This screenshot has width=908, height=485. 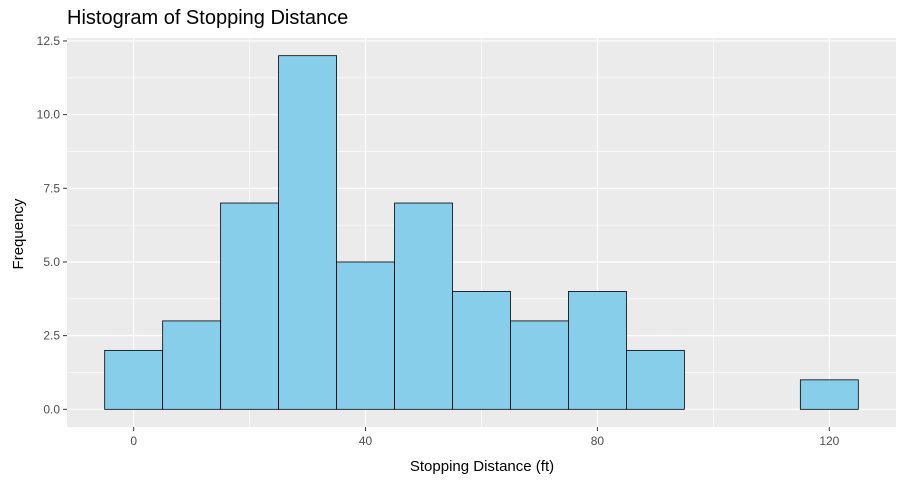 I want to click on x-tick-label: 120, so click(x=829, y=441).